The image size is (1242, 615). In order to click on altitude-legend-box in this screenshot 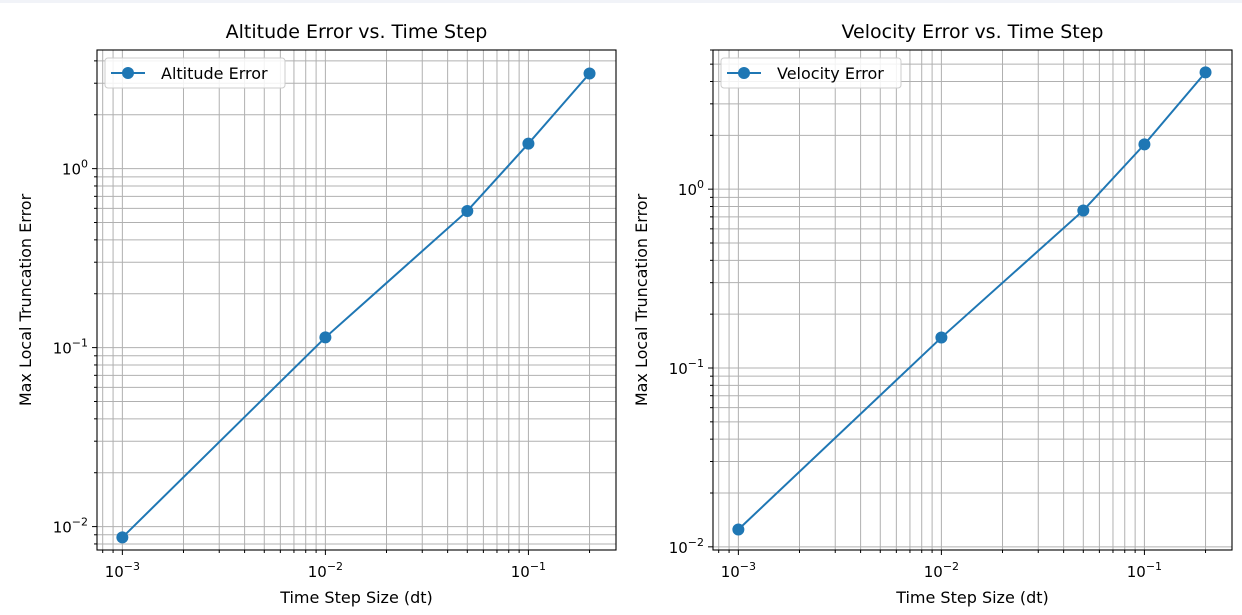, I will do `click(195, 73)`.